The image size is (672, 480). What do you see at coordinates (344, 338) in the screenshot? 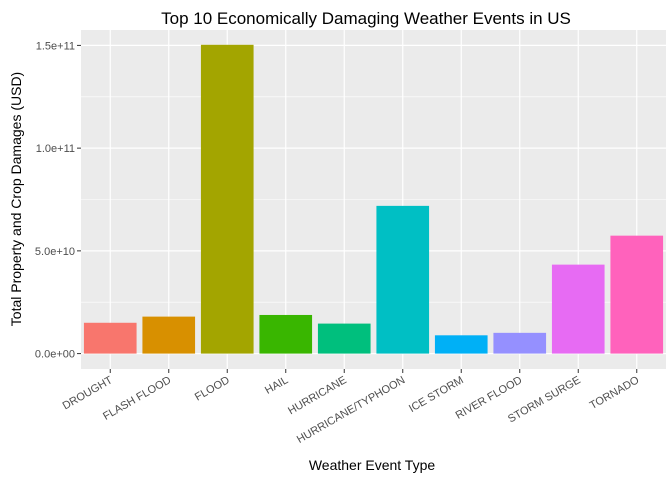
I see `bar-hurricane` at bounding box center [344, 338].